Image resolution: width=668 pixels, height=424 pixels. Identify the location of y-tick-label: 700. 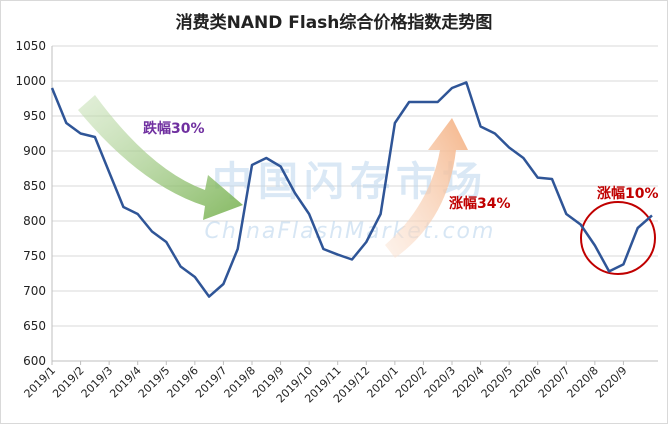
(34, 291).